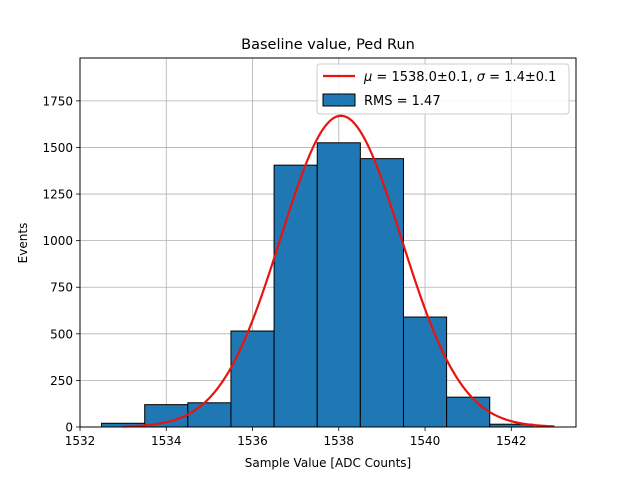  Describe the element at coordinates (80, 441) in the screenshot. I see `x-tick-label: 1532` at that location.